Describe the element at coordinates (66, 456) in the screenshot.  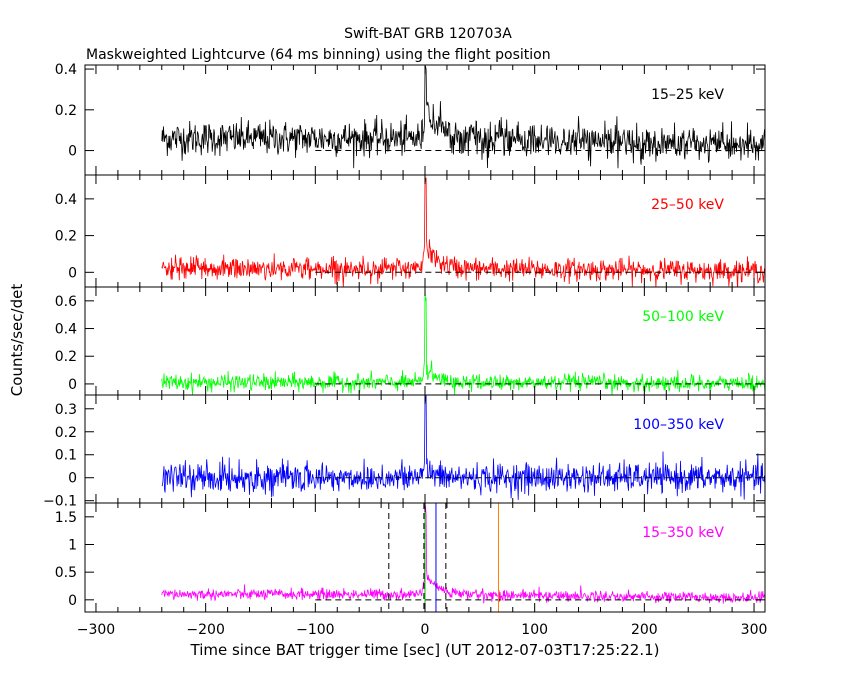
I see `y-tick-label: 0.1` at that location.